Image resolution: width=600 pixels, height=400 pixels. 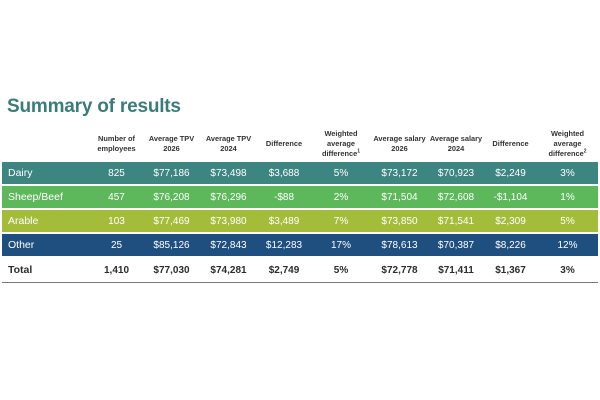 I want to click on header-employees: Number of employees, so click(x=116, y=143).